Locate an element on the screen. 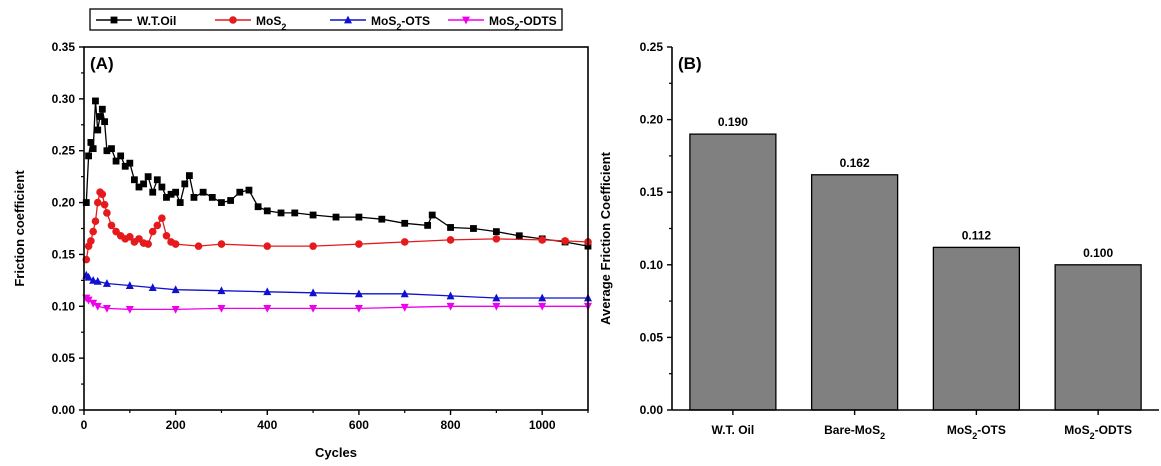 The height and width of the screenshot is (466, 1161). legend-box is located at coordinates (326, 19).